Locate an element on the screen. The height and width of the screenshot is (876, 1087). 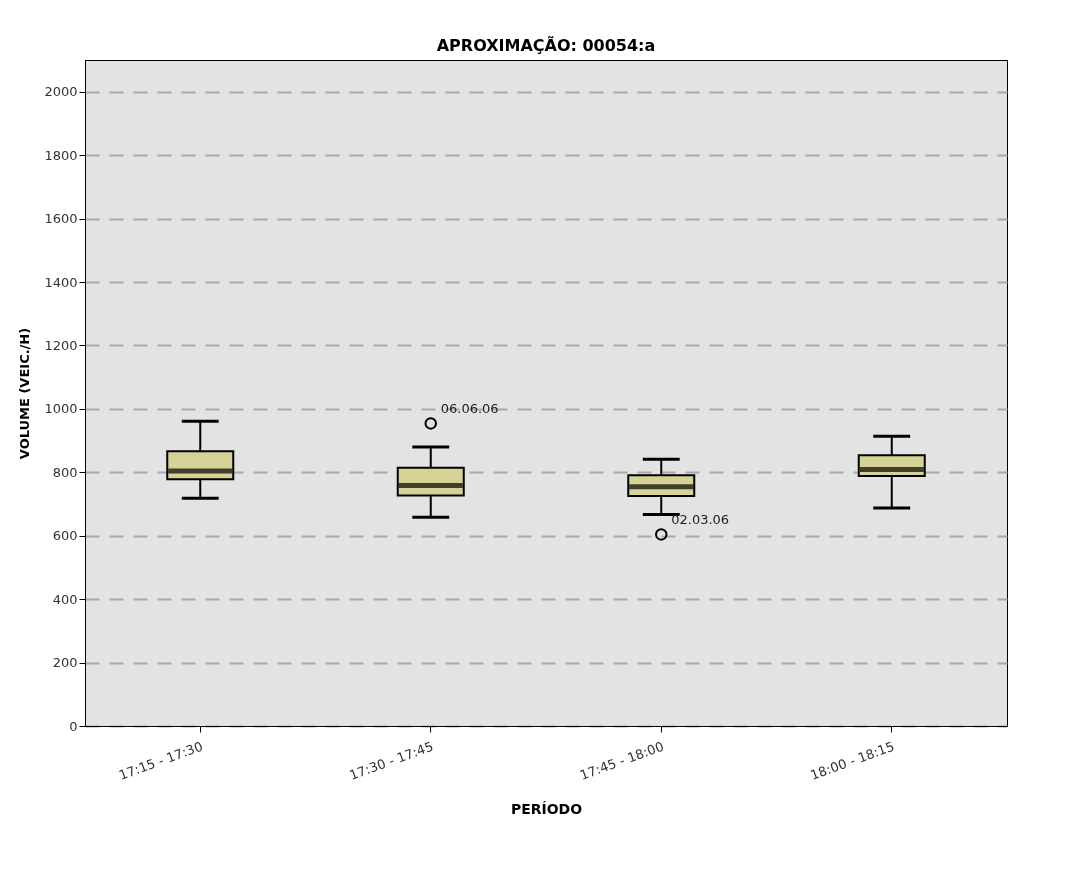
y-axis-title: VOLUME (VEIC./H) is located at coordinates (25, 393).